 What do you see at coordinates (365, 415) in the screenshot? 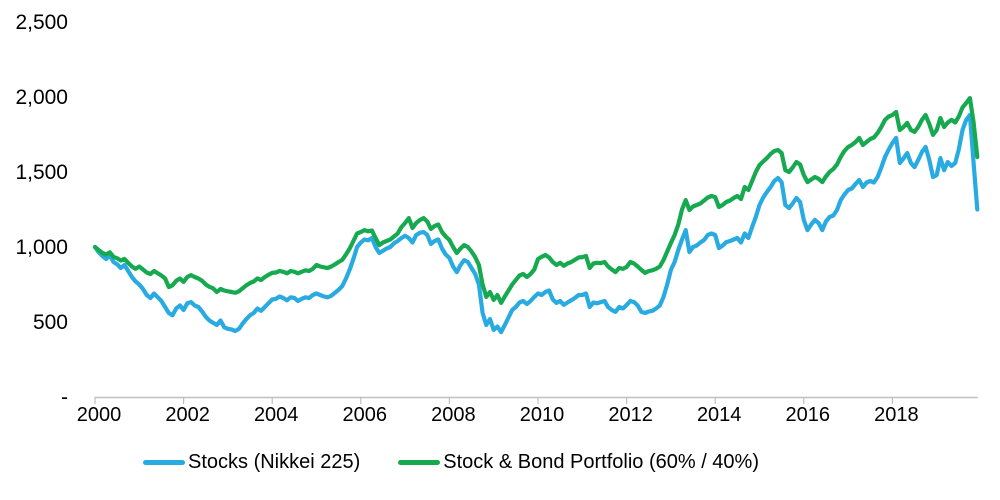
I see `x-axis-label: 2006` at bounding box center [365, 415].